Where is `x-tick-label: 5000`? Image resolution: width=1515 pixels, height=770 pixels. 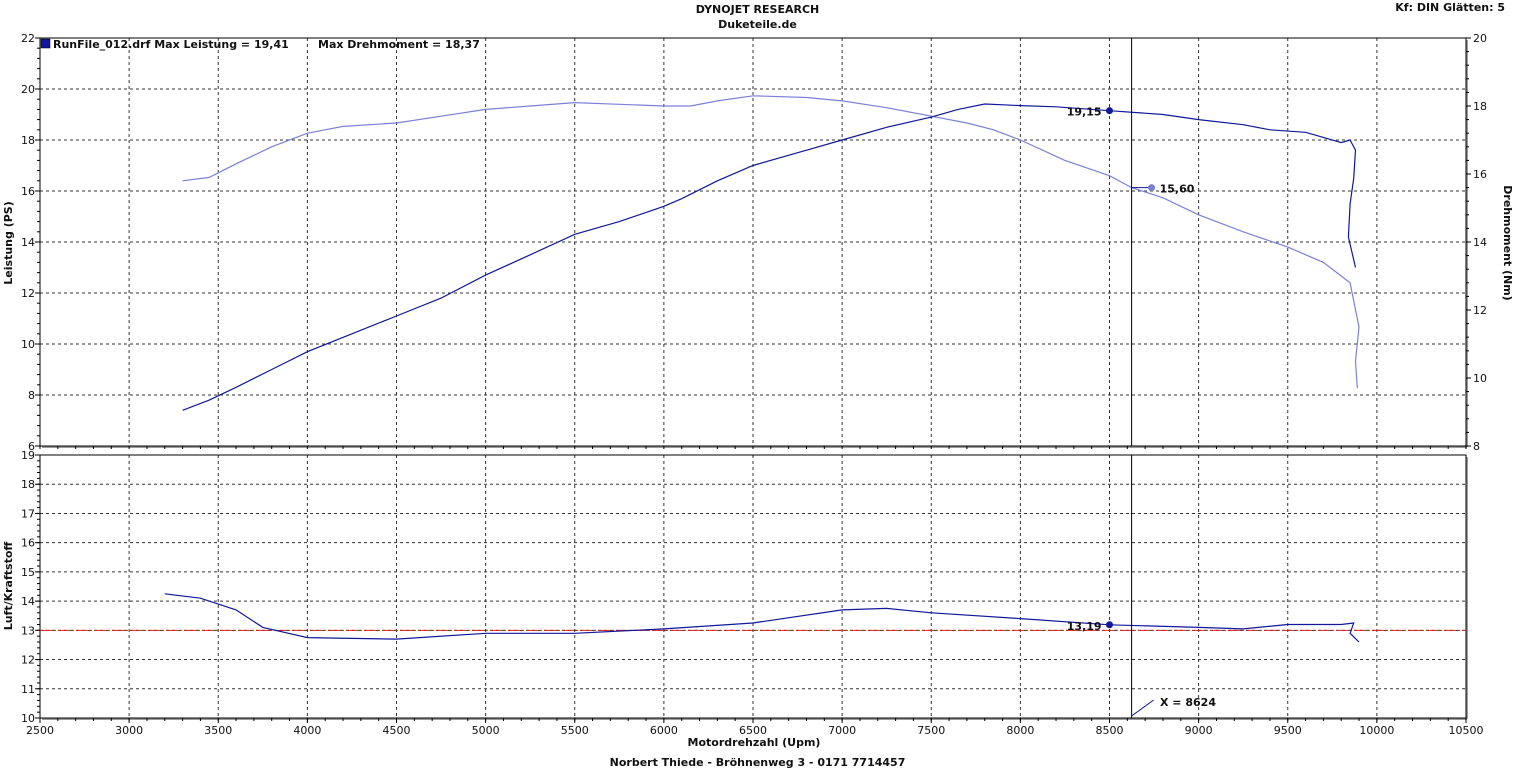 x-tick-label: 5000 is located at coordinates (486, 730).